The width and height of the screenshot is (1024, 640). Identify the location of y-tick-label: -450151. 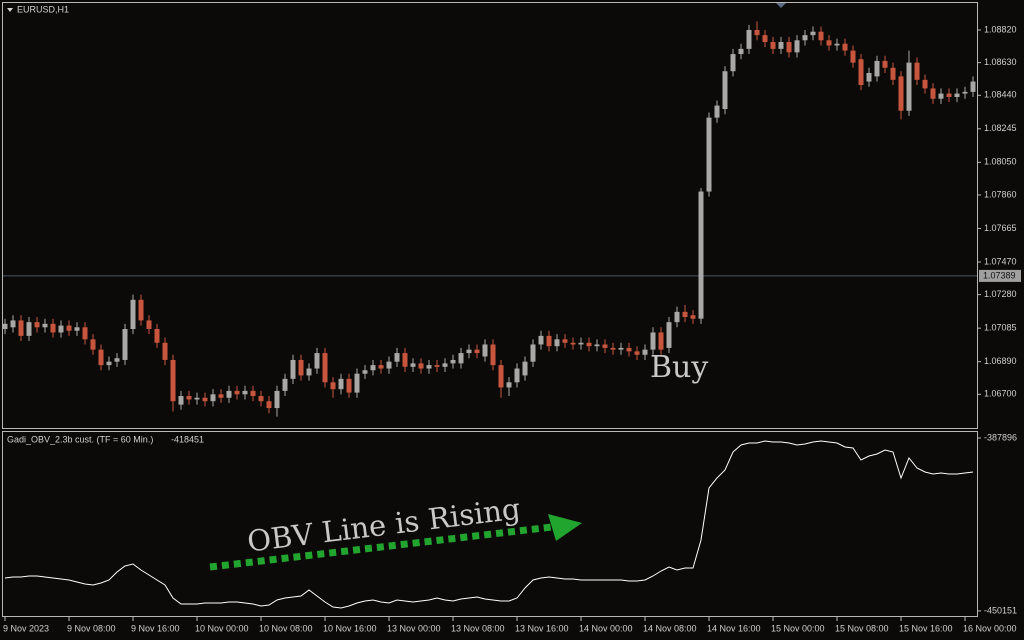
(1000, 610).